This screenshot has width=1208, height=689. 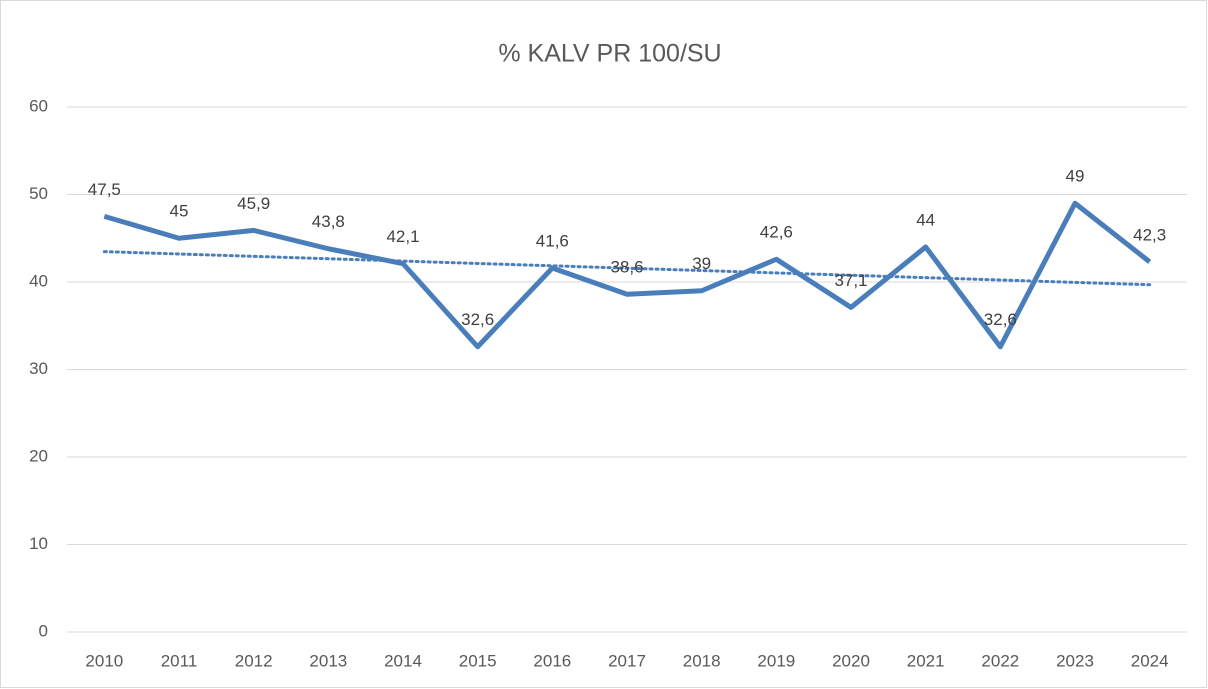 I want to click on y-tick-label: 20, so click(x=38, y=455).